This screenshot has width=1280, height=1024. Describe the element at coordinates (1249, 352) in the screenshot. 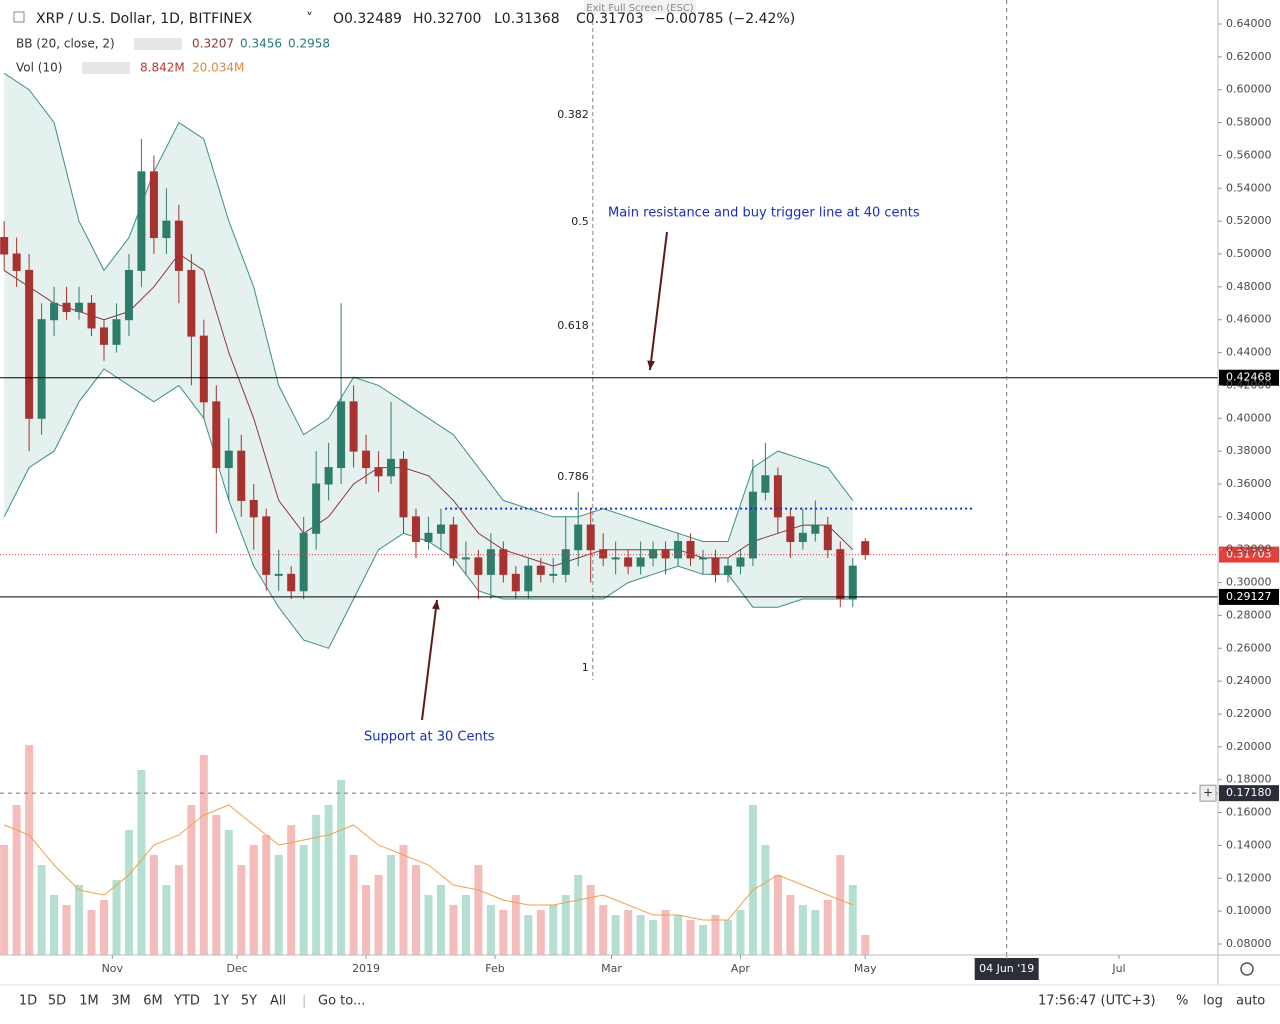

I see `y-tick-label: 0.44000` at that location.